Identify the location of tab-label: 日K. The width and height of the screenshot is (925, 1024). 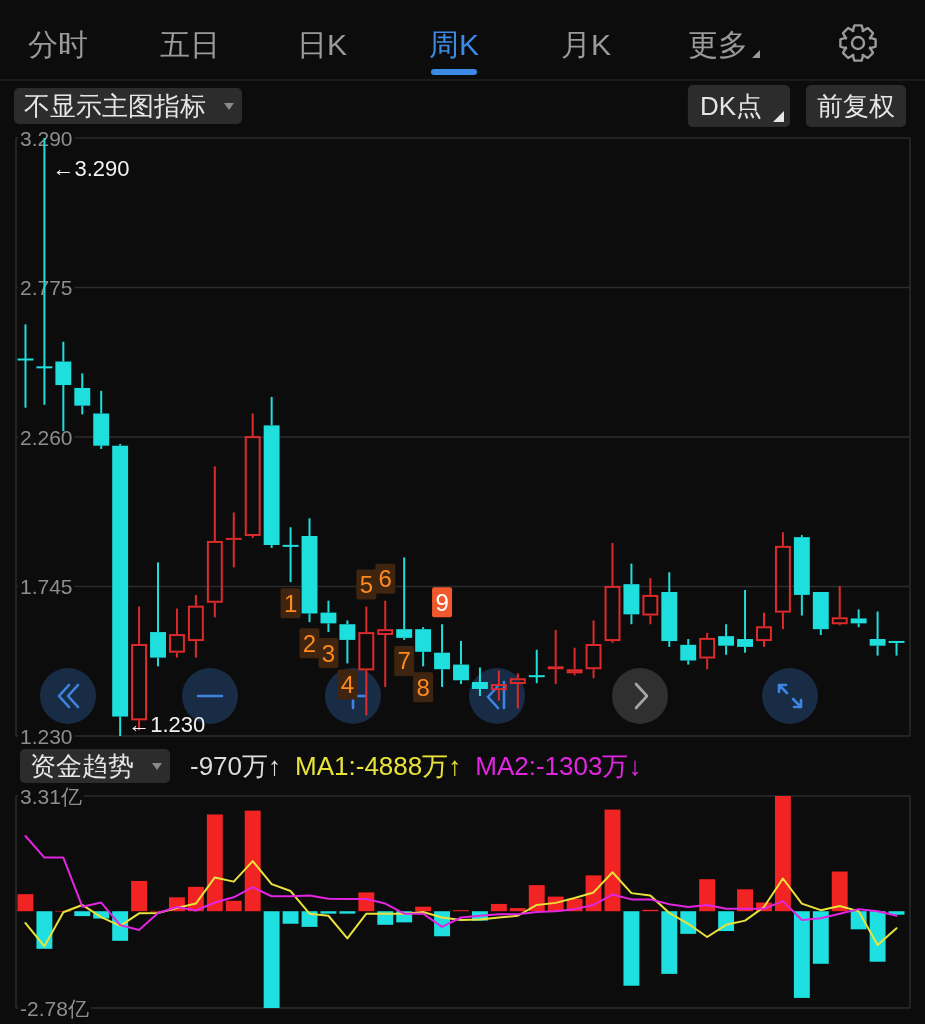
(322, 44).